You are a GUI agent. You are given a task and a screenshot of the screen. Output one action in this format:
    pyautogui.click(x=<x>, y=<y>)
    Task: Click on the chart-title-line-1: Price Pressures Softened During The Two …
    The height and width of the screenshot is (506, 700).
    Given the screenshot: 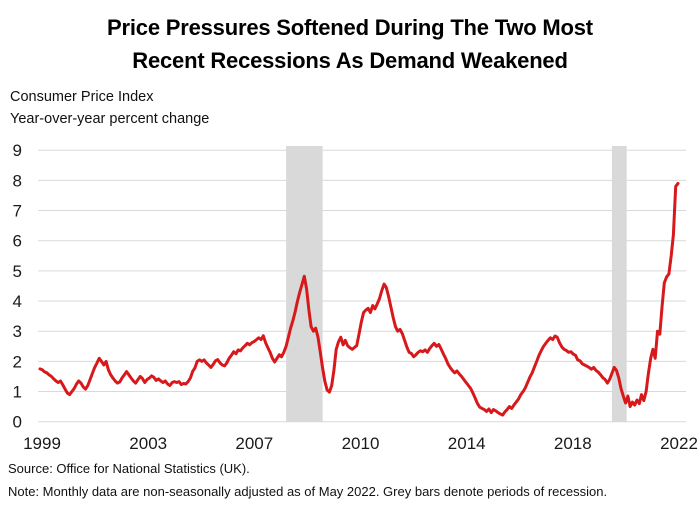 What is the action you would take?
    pyautogui.click(x=350, y=27)
    